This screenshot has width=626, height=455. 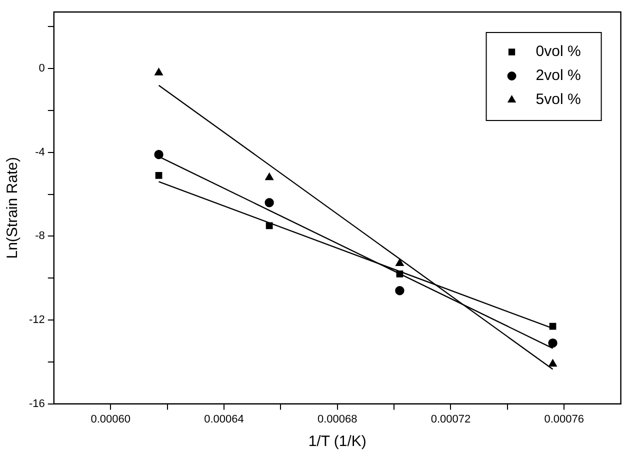 What do you see at coordinates (13, 208) in the screenshot?
I see `y-axis-title: Ln(Strain Rate)` at bounding box center [13, 208].